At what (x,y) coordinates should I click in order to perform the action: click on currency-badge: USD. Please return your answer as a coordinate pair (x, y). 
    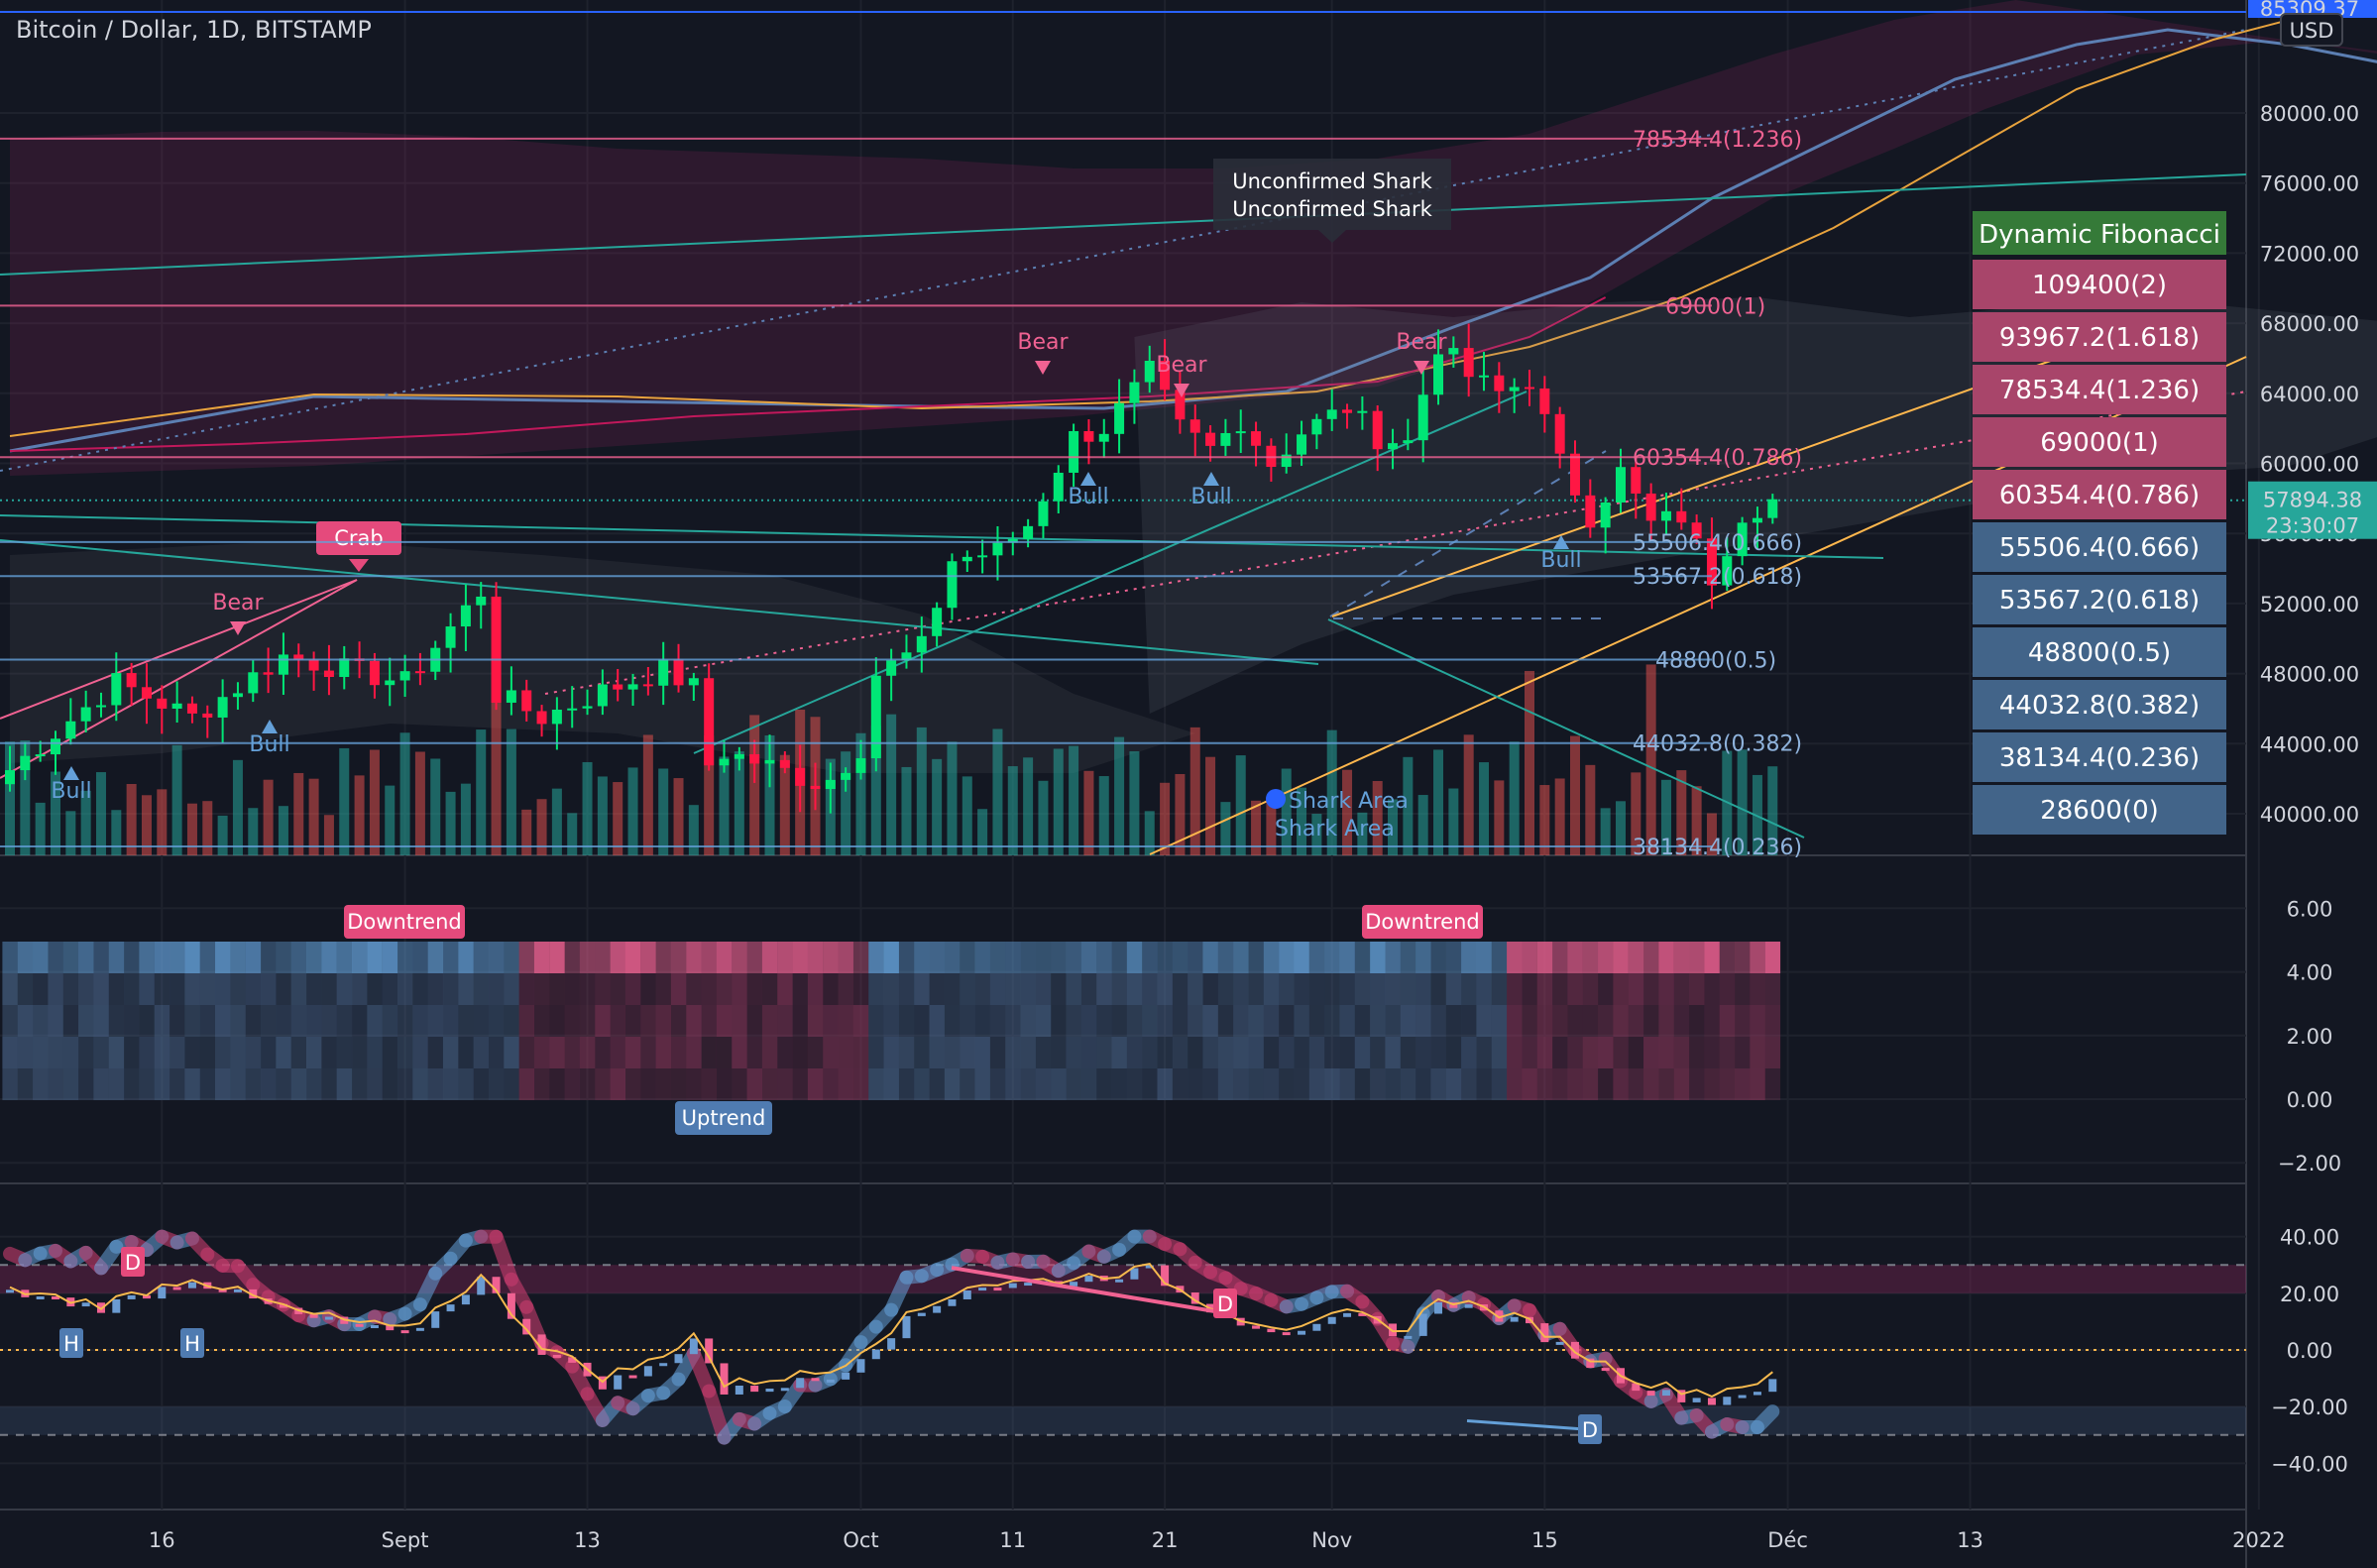
    Looking at the image, I should click on (2311, 30).